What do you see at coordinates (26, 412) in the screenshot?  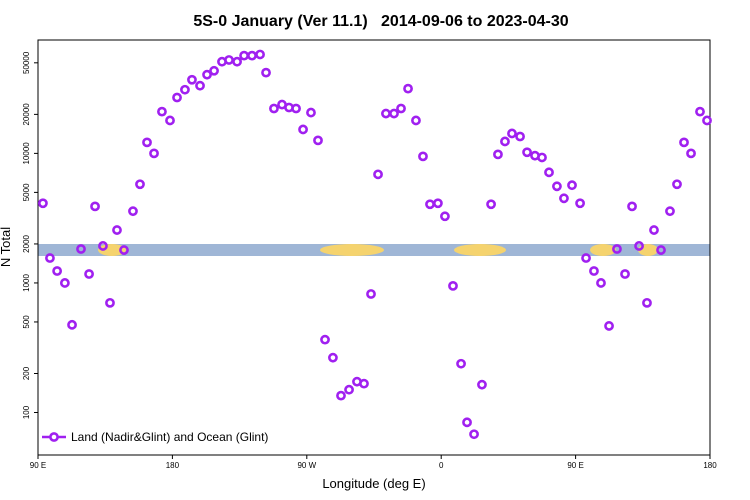 I see `y-tick-label: 100` at bounding box center [26, 412].